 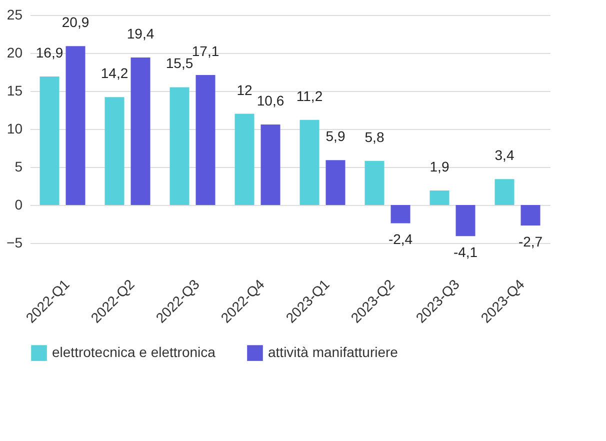 What do you see at coordinates (14, 52) in the screenshot?
I see `y-tick-label: 20` at bounding box center [14, 52].